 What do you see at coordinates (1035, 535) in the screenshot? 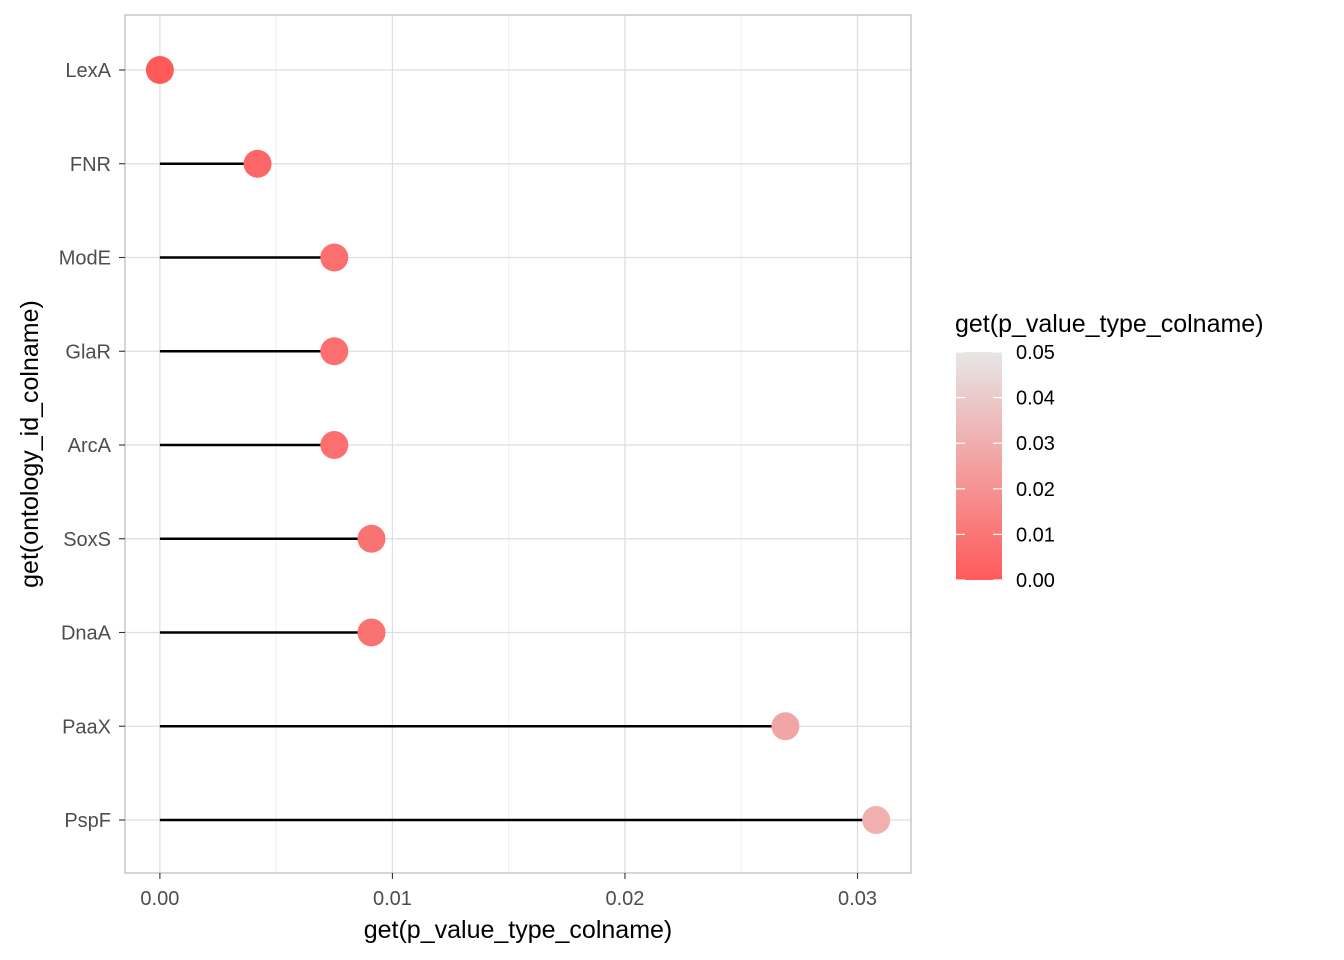
I see `legend-tick-label: 0.01` at bounding box center [1035, 535].